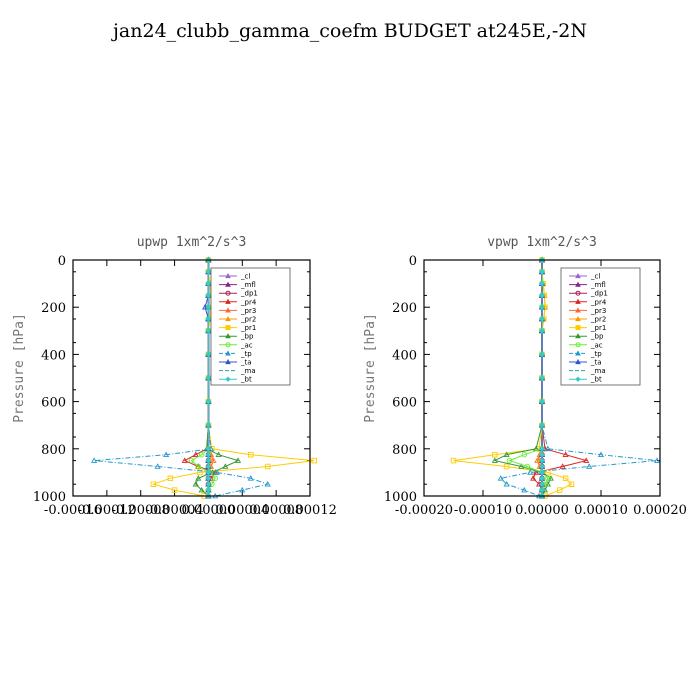 Image resolution: width=700 pixels, height=700 pixels. Describe the element at coordinates (310, 510) in the screenshot. I see `x-tick-label: 0.00012` at that location.